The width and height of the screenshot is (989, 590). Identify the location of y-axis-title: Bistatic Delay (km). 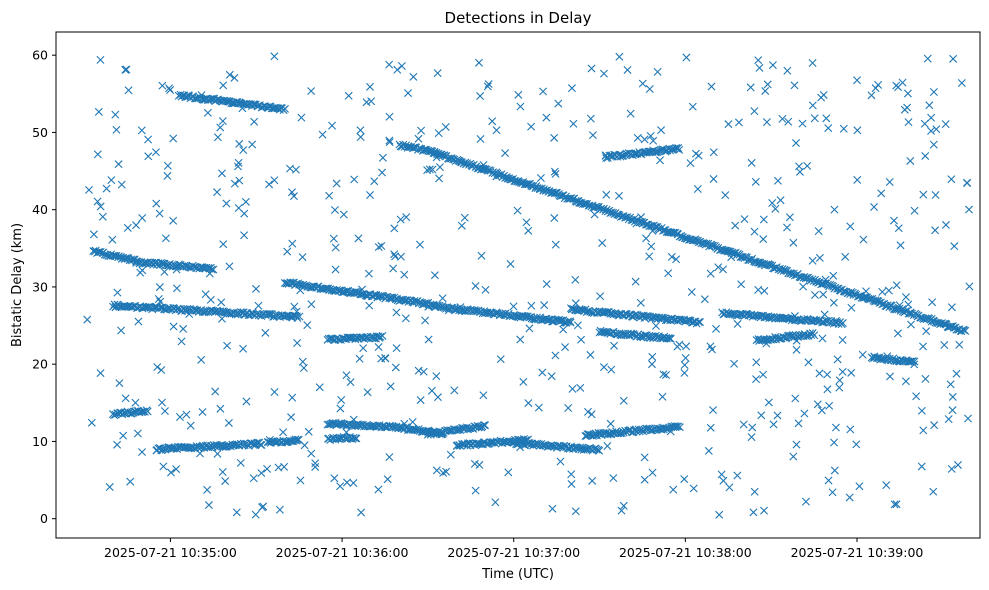
(17, 285).